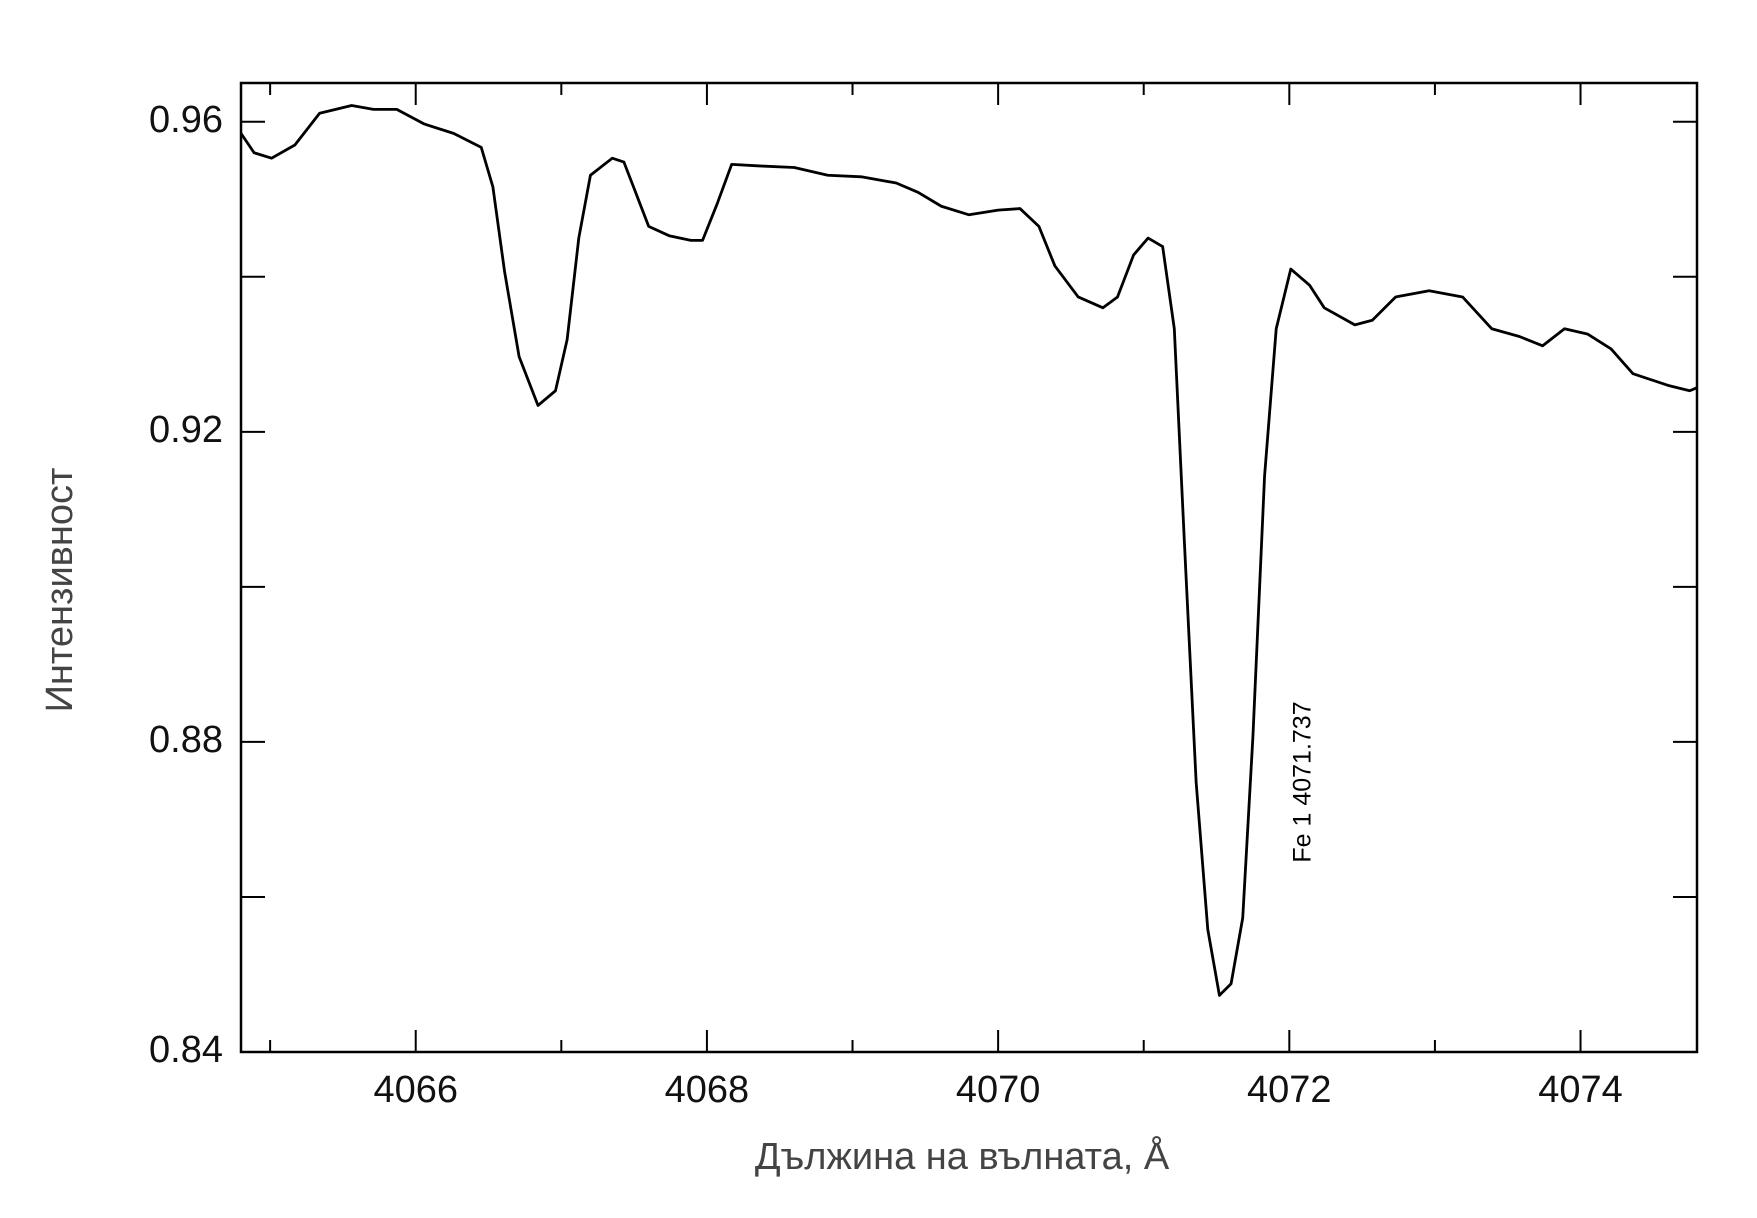 The height and width of the screenshot is (1218, 1757). Describe the element at coordinates (186, 740) in the screenshot. I see `y-tick-label: 0.88` at that location.